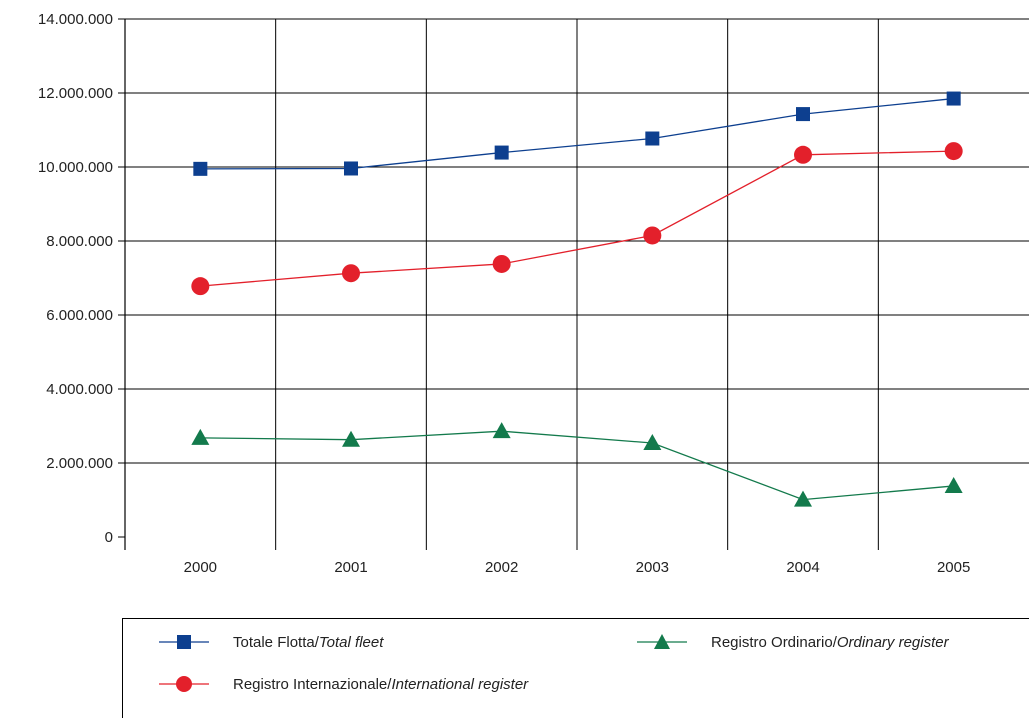  What do you see at coordinates (79, 241) in the screenshot?
I see `y-tick-label: 8.000.000` at bounding box center [79, 241].